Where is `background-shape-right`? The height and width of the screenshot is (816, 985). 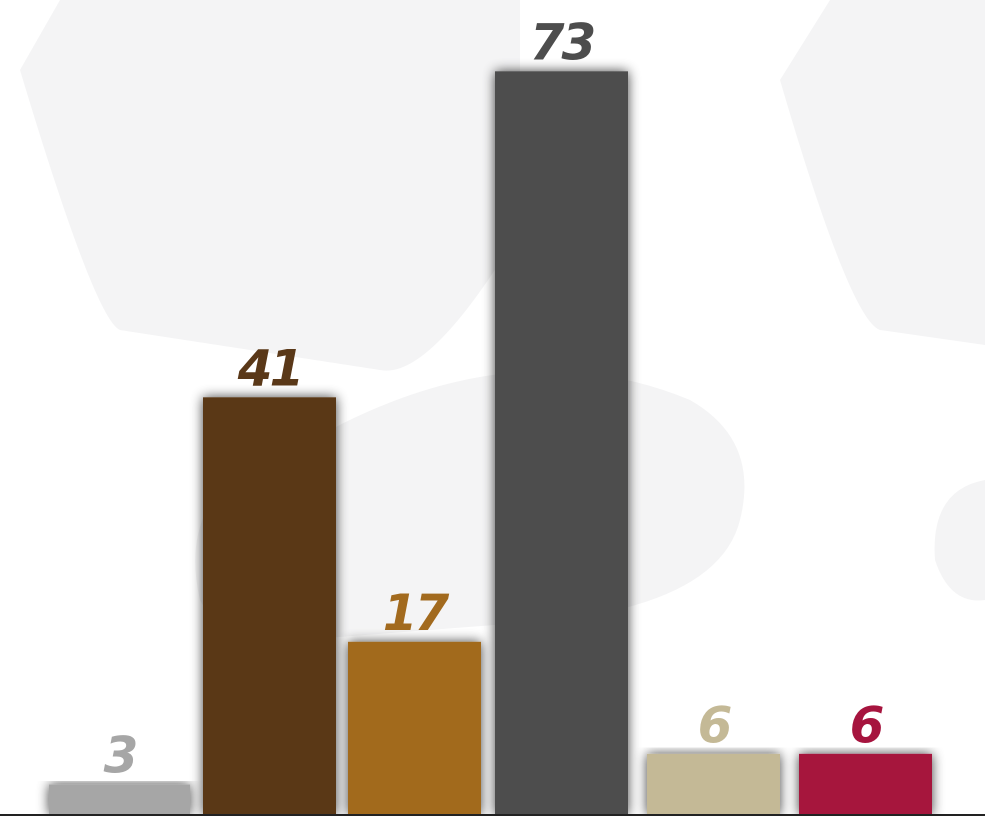 background-shape-right is located at coordinates (882, 172).